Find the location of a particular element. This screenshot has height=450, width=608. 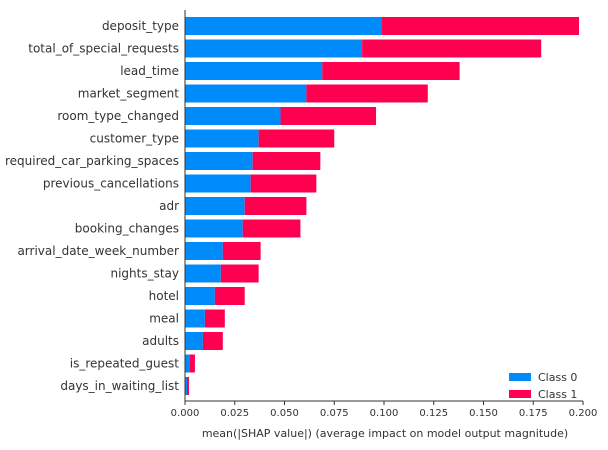

feature-label-meal: meal is located at coordinates (164, 319).